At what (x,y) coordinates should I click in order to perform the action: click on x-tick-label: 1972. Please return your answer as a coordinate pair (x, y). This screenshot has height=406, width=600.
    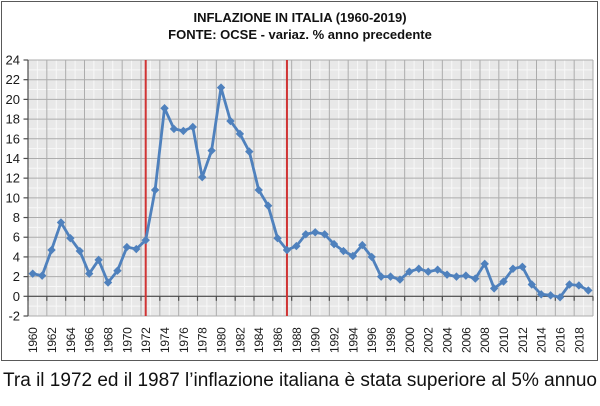
    Looking at the image, I should click on (146, 340).